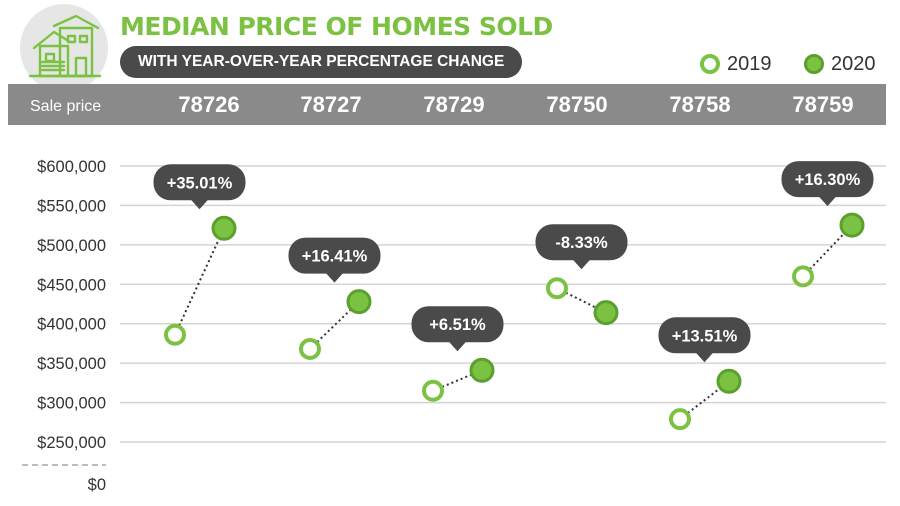 This screenshot has height=506, width=900. I want to click on y-tick-label: $400,000, so click(71, 325).